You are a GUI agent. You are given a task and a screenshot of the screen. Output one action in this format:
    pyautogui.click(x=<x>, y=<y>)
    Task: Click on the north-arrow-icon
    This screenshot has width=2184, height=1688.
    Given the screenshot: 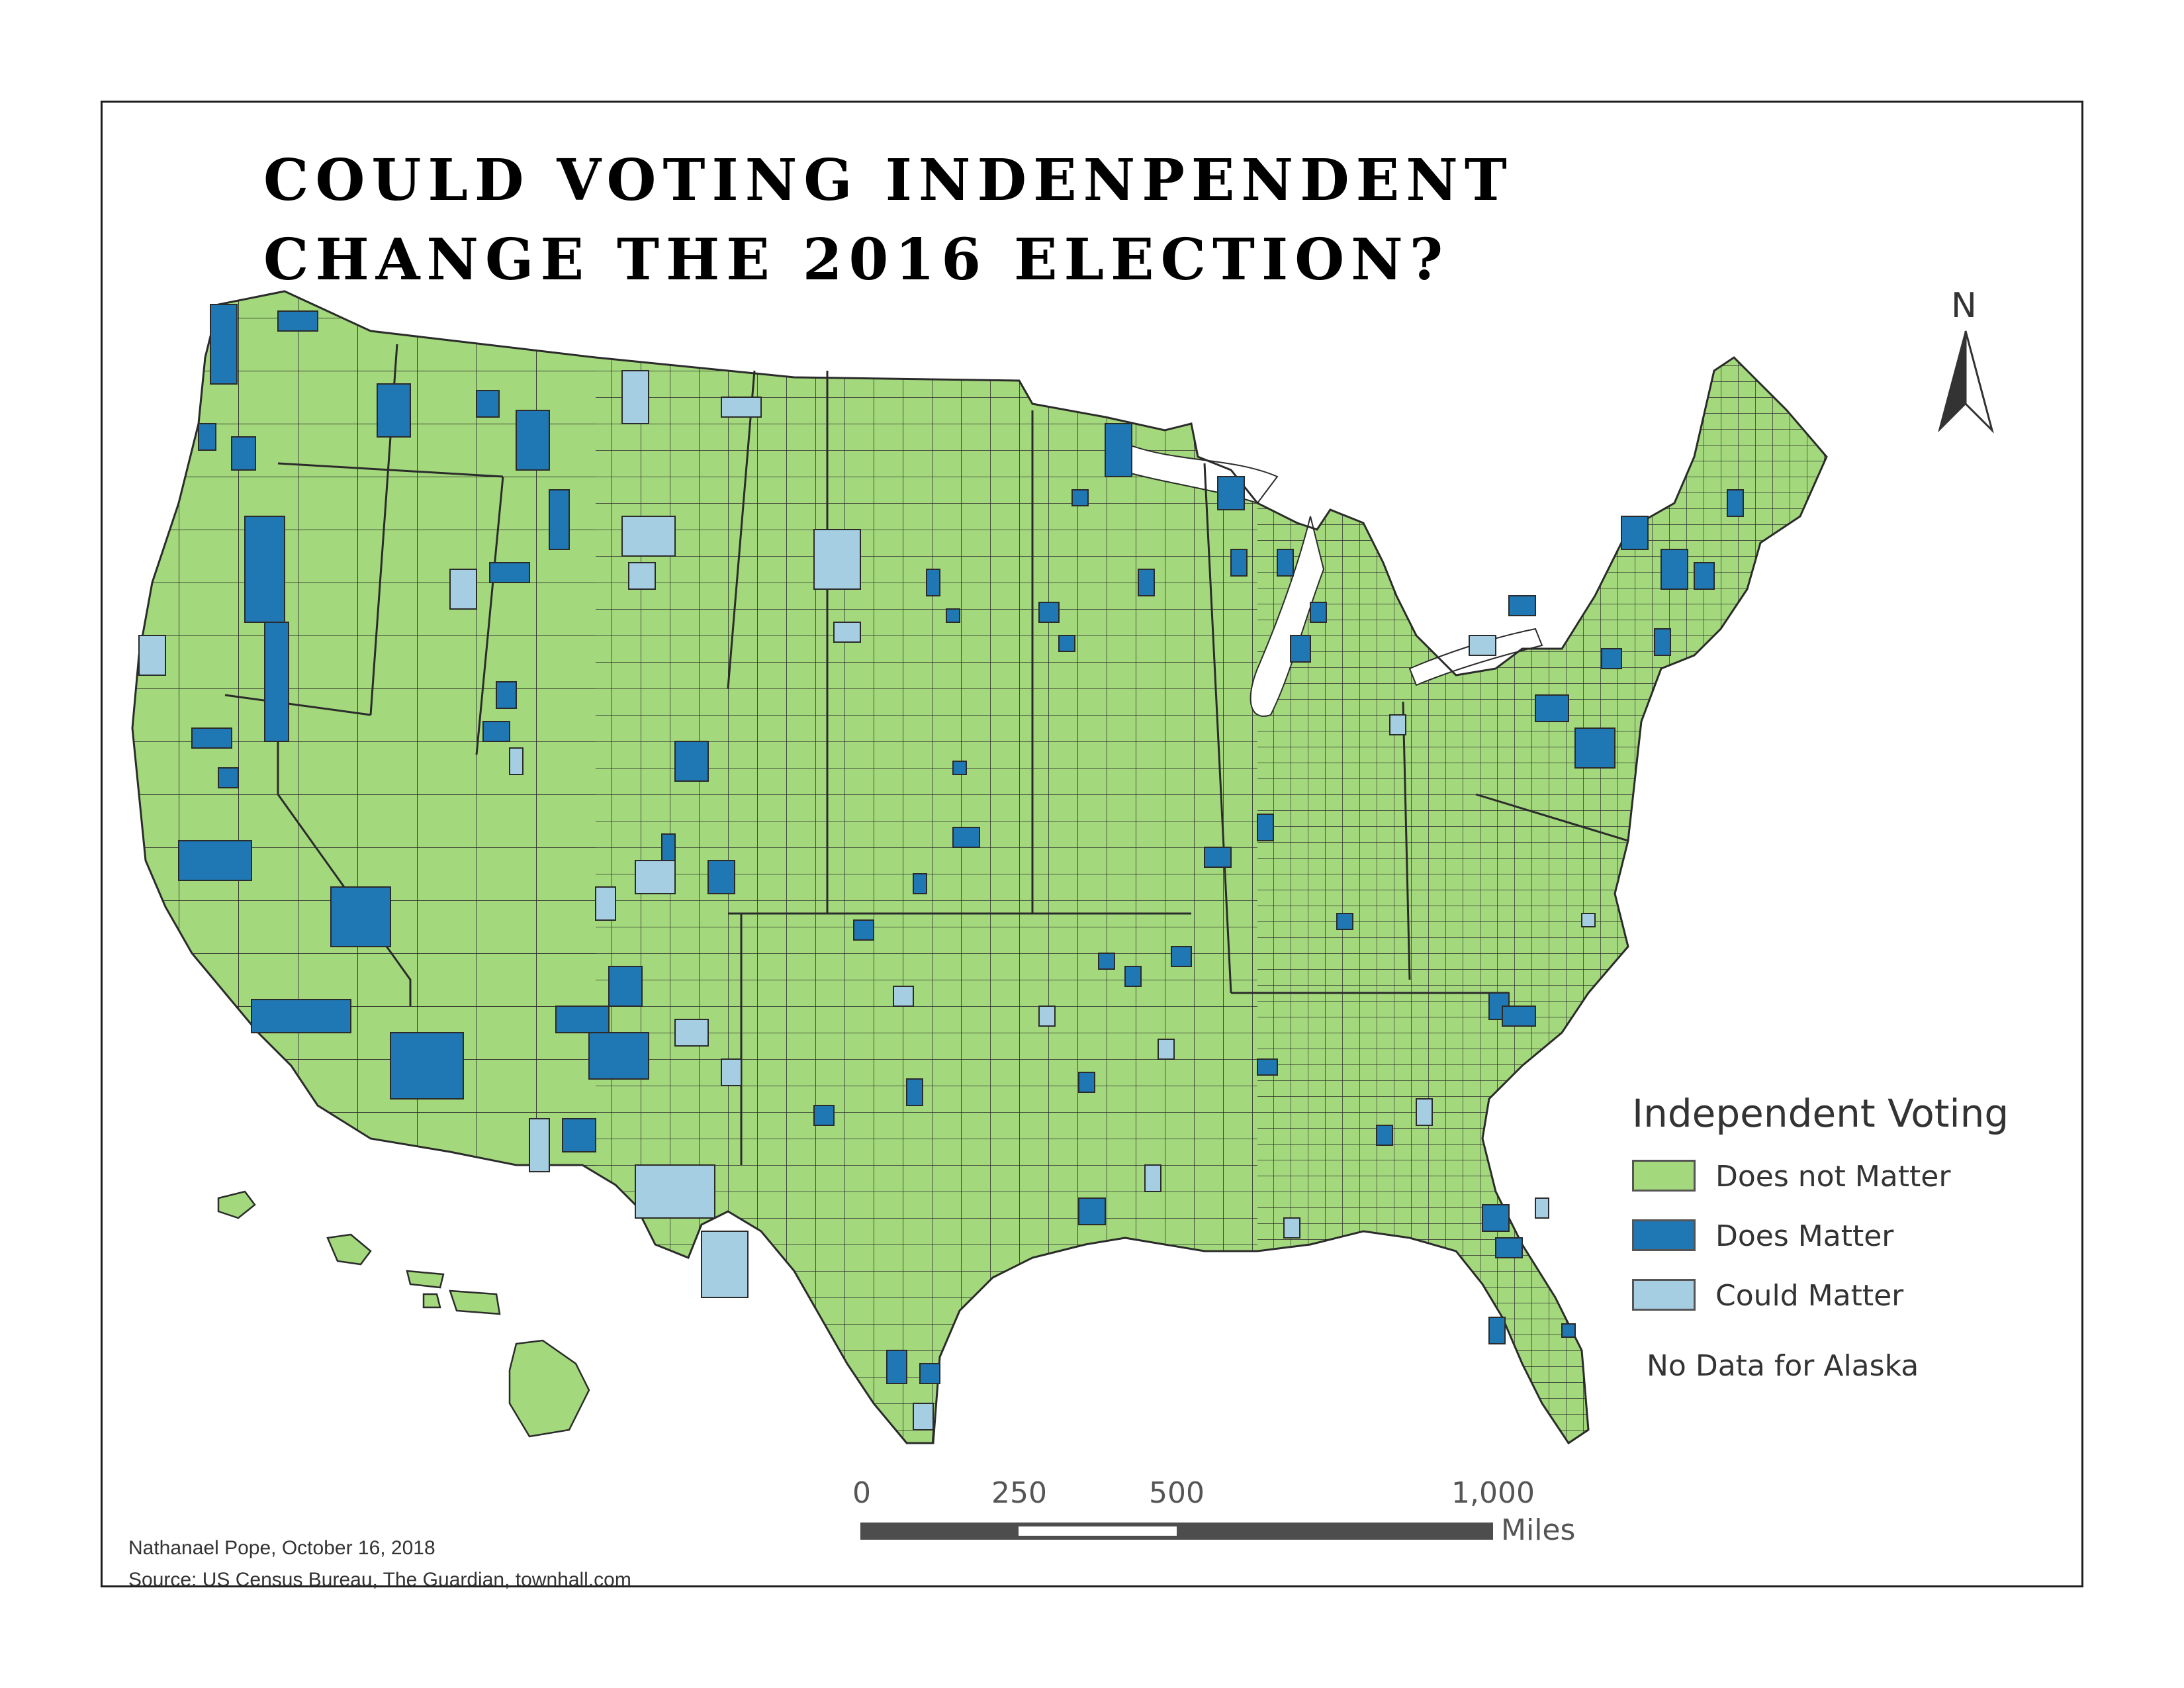 What is the action you would take?
    pyautogui.click(x=1966, y=382)
    